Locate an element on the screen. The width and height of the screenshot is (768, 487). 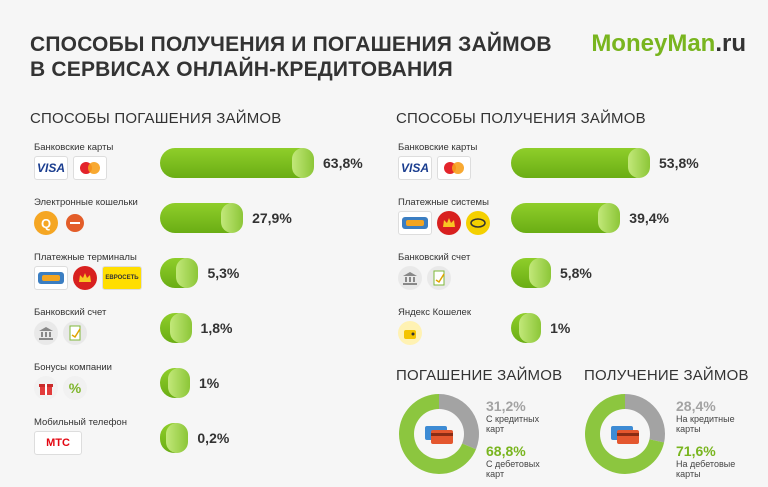
receipt-pie-chart is located at coordinates (625, 434).